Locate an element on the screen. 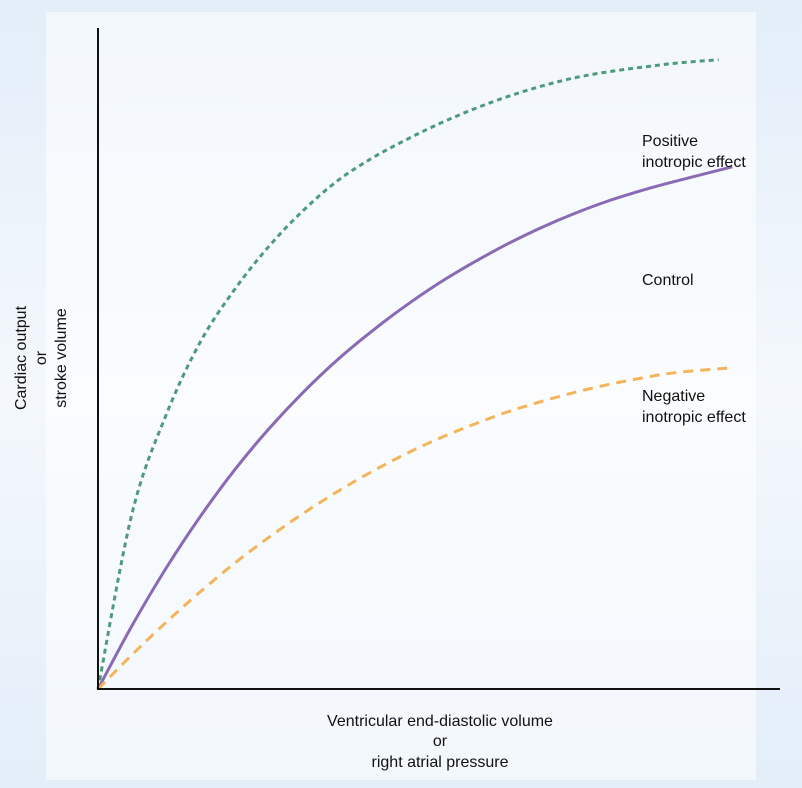  y-axis-label-line-2: or is located at coordinates (41, 357).